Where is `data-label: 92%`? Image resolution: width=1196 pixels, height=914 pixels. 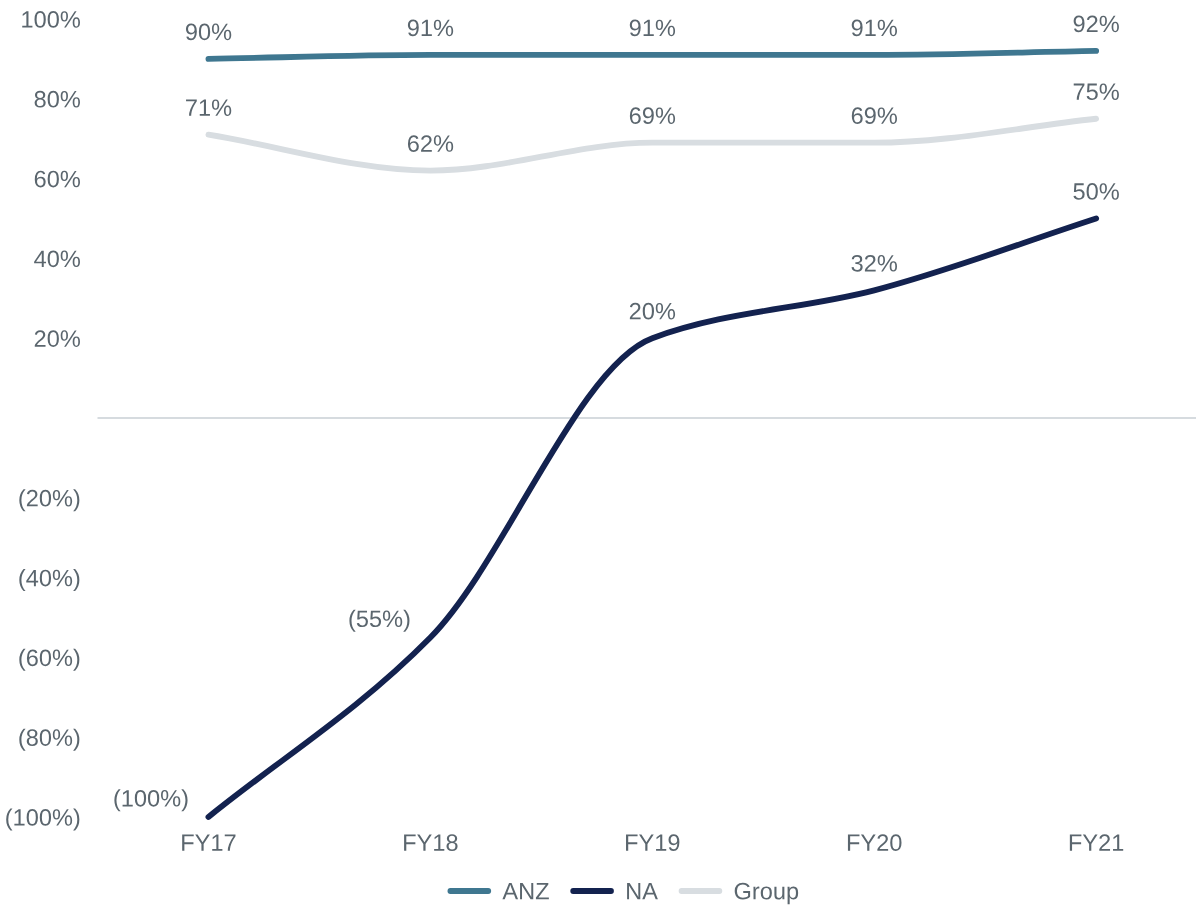 data-label: 92% is located at coordinates (1096, 24).